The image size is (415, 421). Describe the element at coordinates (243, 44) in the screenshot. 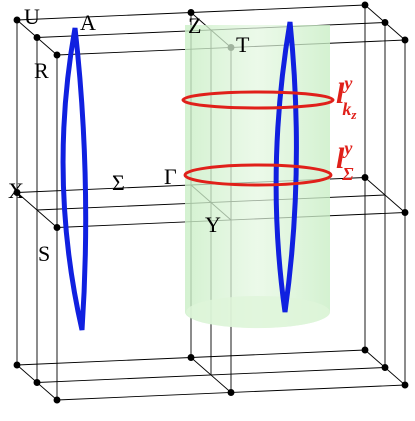

I see `point-label: T` at that location.